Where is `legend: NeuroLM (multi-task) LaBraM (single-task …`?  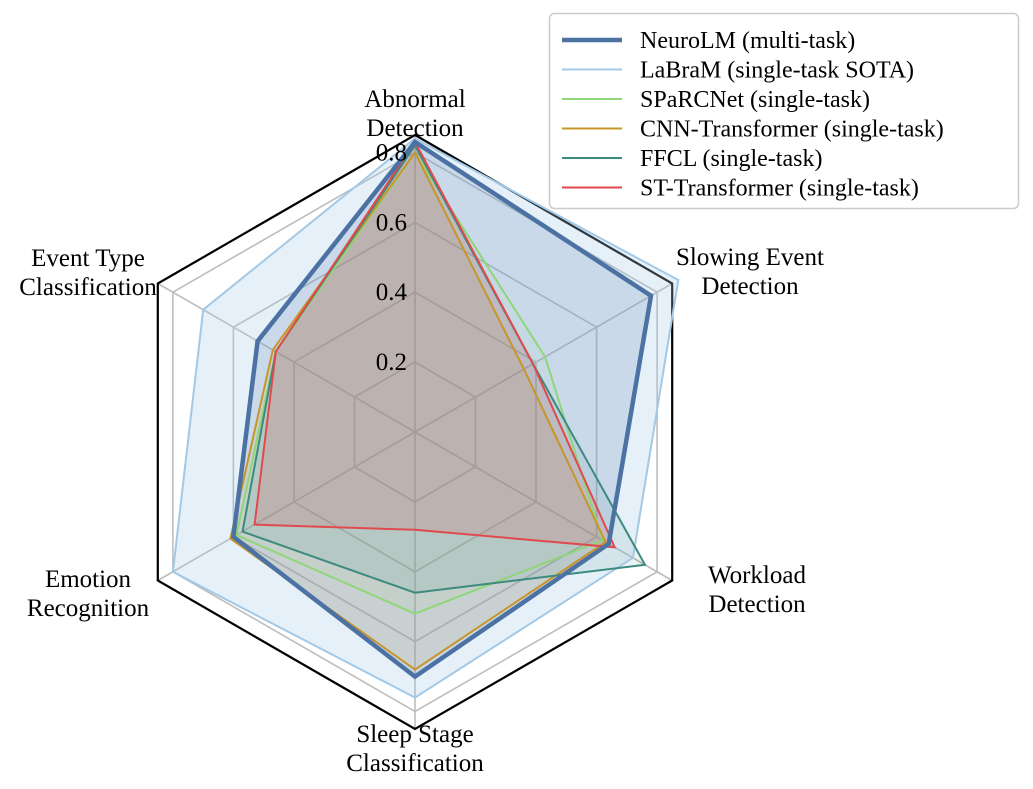 legend: NeuroLM (multi-task) LaBraM (single-task … is located at coordinates (784, 111).